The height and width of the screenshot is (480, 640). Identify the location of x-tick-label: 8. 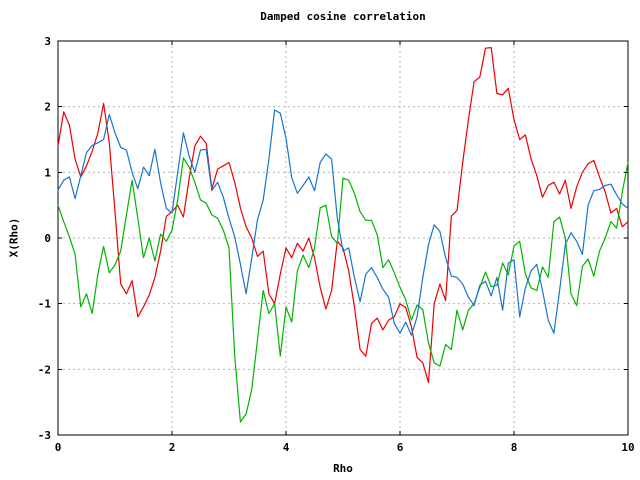
(514, 447).